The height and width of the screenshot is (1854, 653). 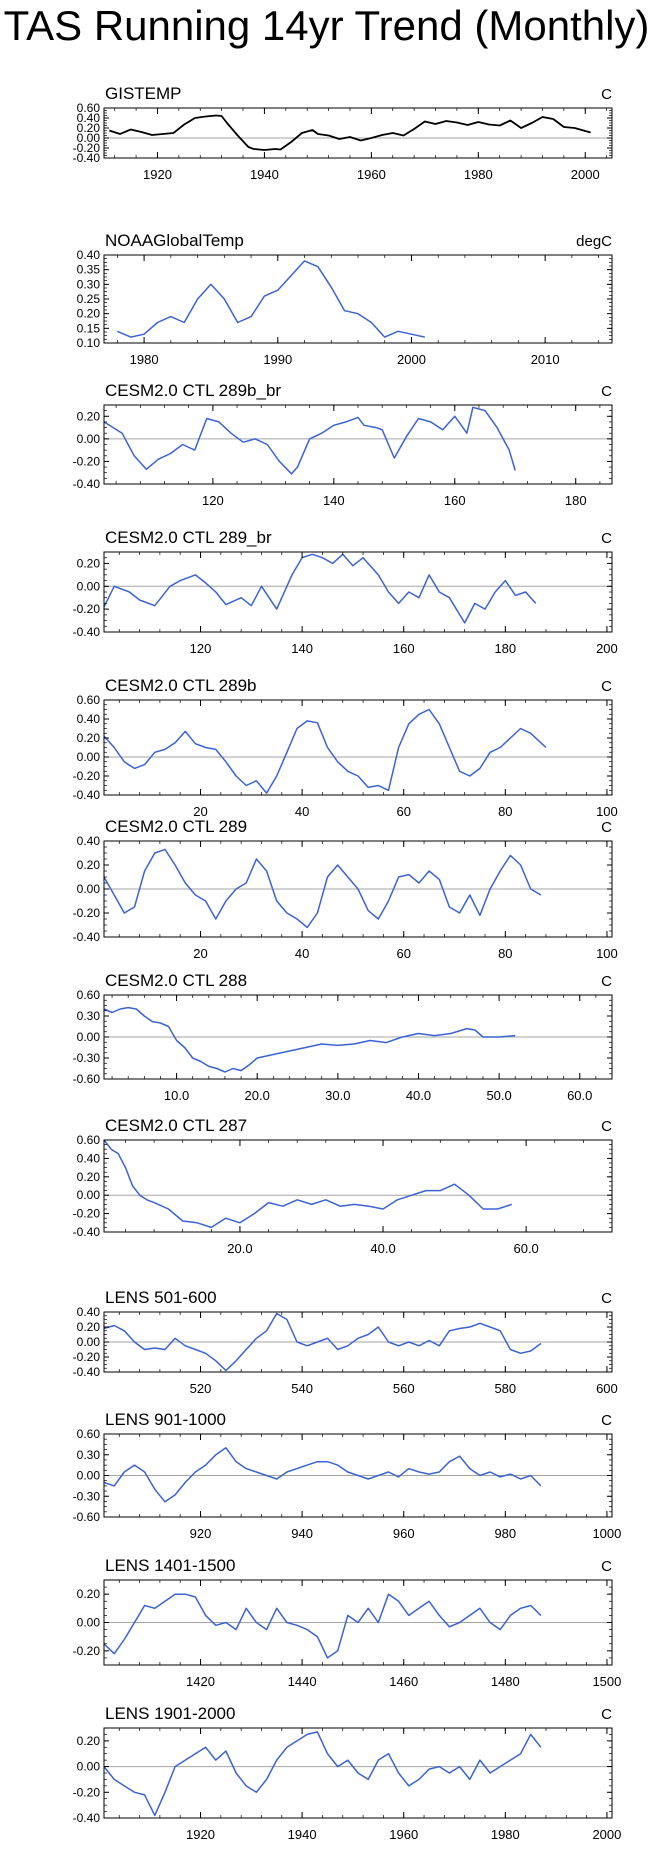 What do you see at coordinates (403, 1834) in the screenshot?
I see `x-tick-label: 1960` at bounding box center [403, 1834].